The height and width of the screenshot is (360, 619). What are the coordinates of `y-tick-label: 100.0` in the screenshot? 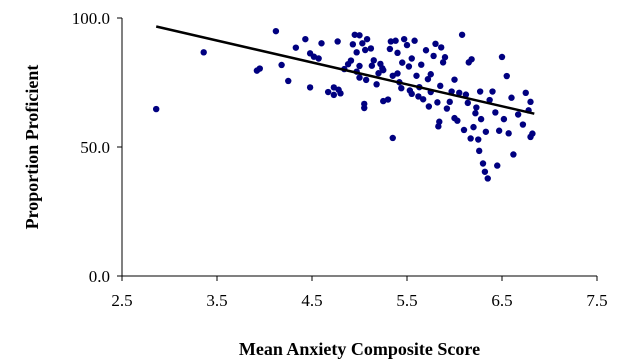 It's located at (91, 18).